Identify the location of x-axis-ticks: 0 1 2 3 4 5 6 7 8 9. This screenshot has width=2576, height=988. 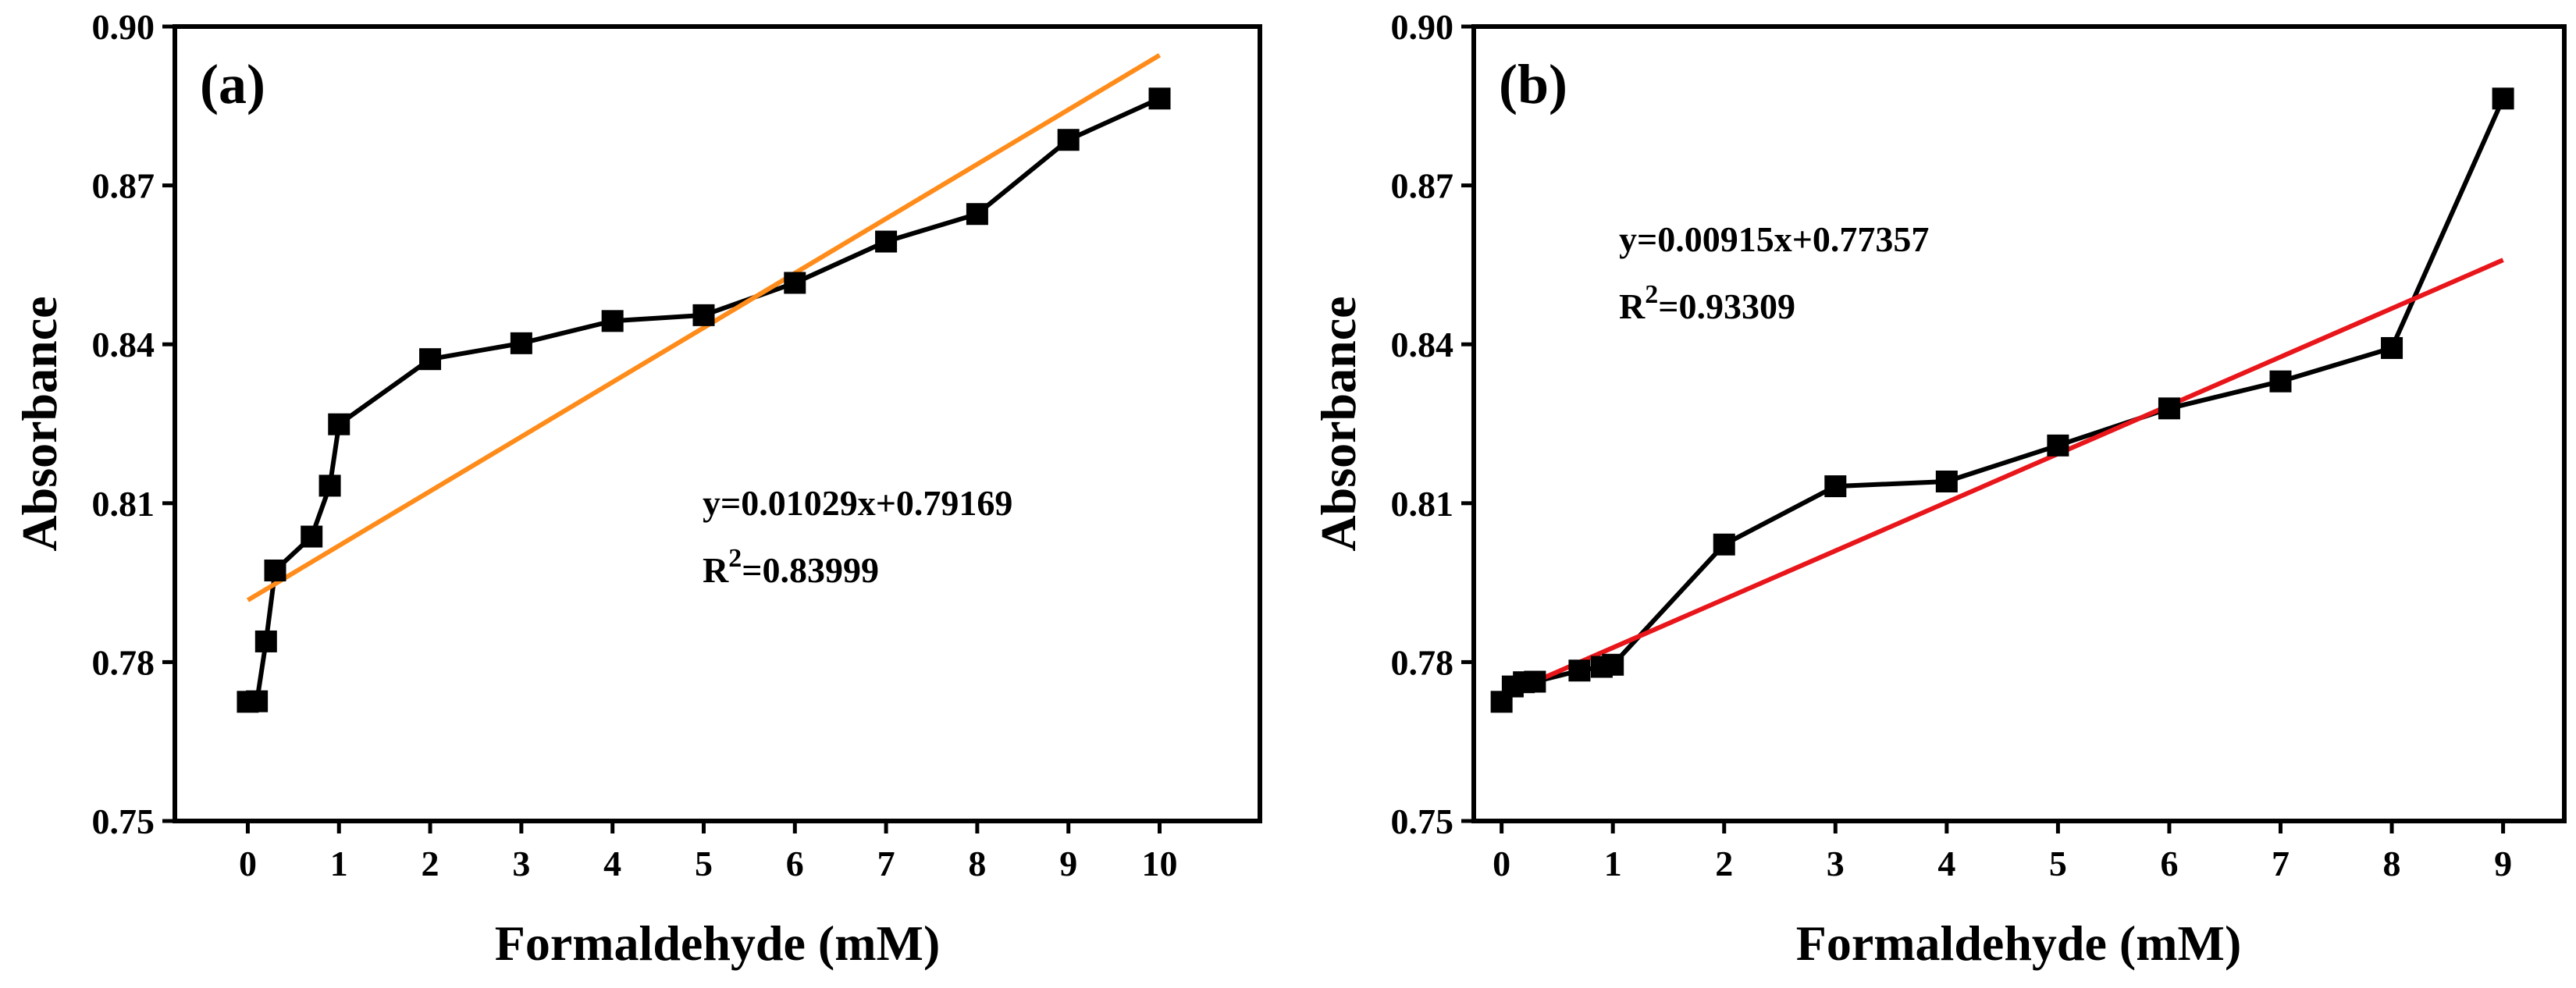
(2002, 852).